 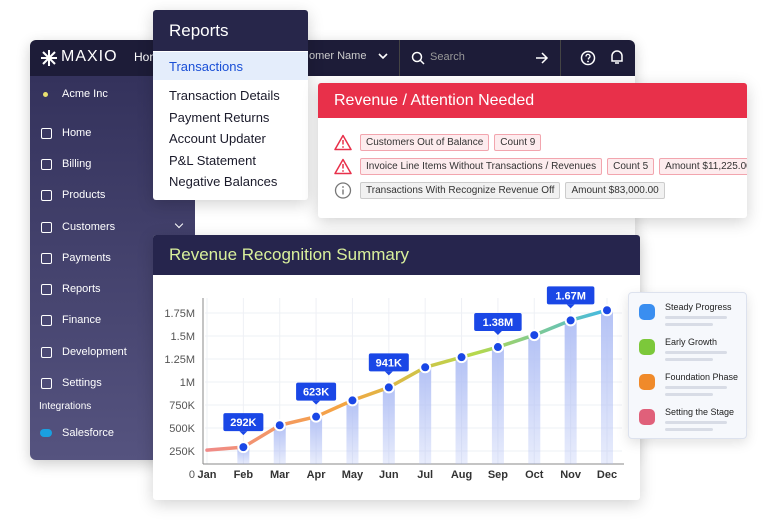 I want to click on go-arrow, so click(x=542, y=58).